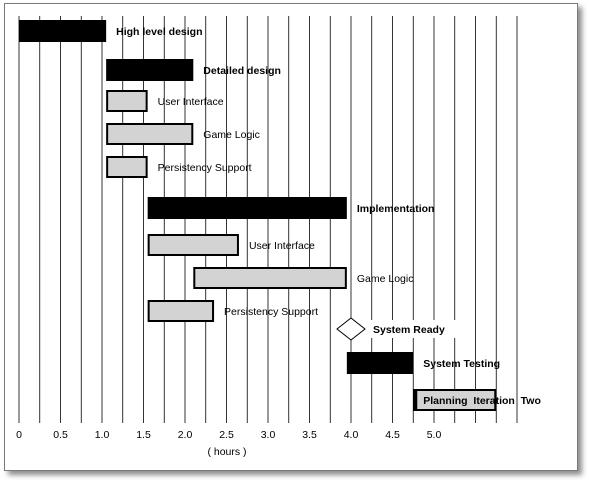  Describe the element at coordinates (111, 31) in the screenshot. I see `task-row: High level design` at that location.